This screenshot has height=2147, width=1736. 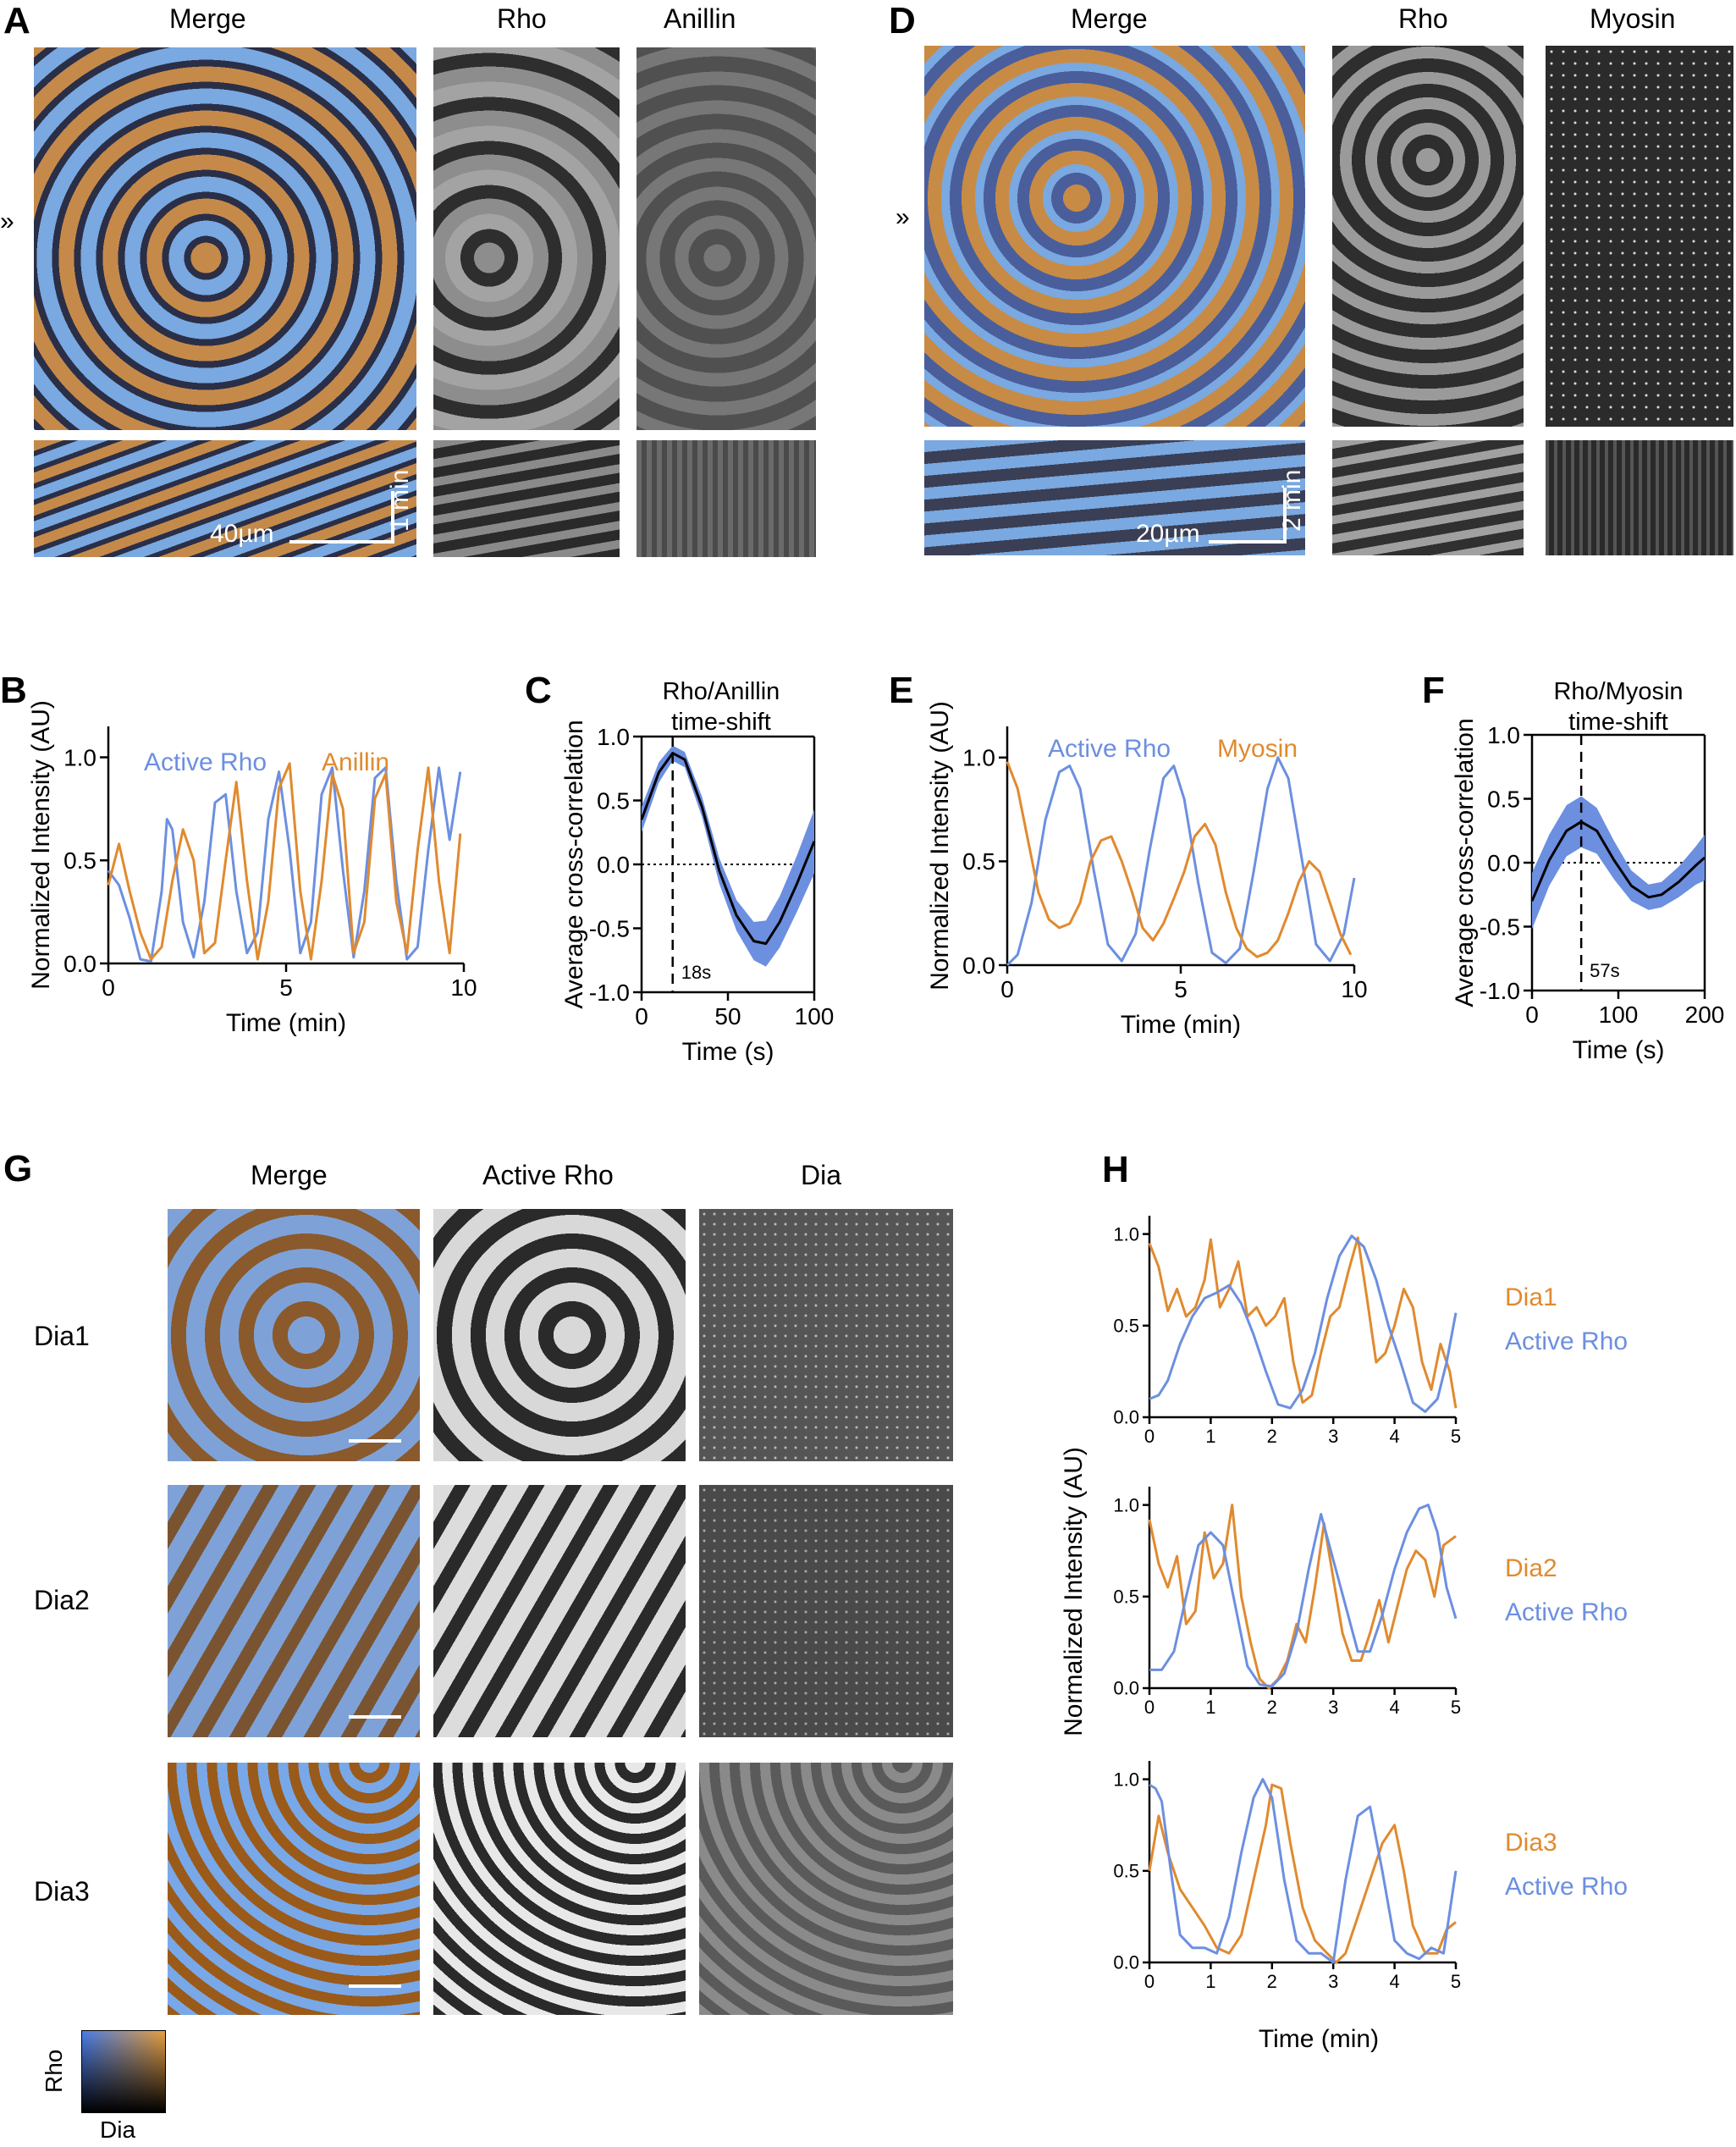 I want to click on chart-f-x-tick-label-2: 200, so click(x=1705, y=1015).